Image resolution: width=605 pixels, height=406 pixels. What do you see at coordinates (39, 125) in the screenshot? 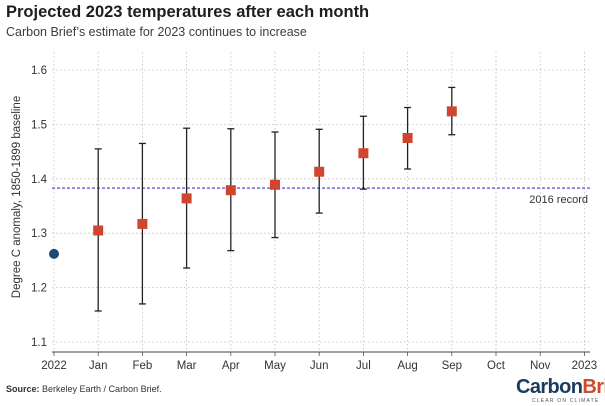
I see `y-tick-label: 1.5` at bounding box center [39, 125].